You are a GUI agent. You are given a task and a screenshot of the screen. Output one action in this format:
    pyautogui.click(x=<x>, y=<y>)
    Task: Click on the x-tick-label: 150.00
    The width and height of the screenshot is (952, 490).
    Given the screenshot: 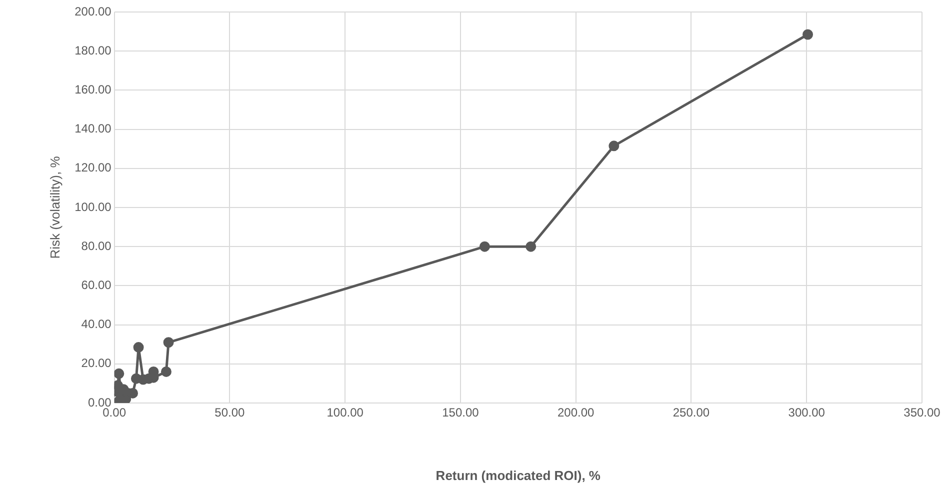 What is the action you would take?
    pyautogui.click(x=461, y=413)
    